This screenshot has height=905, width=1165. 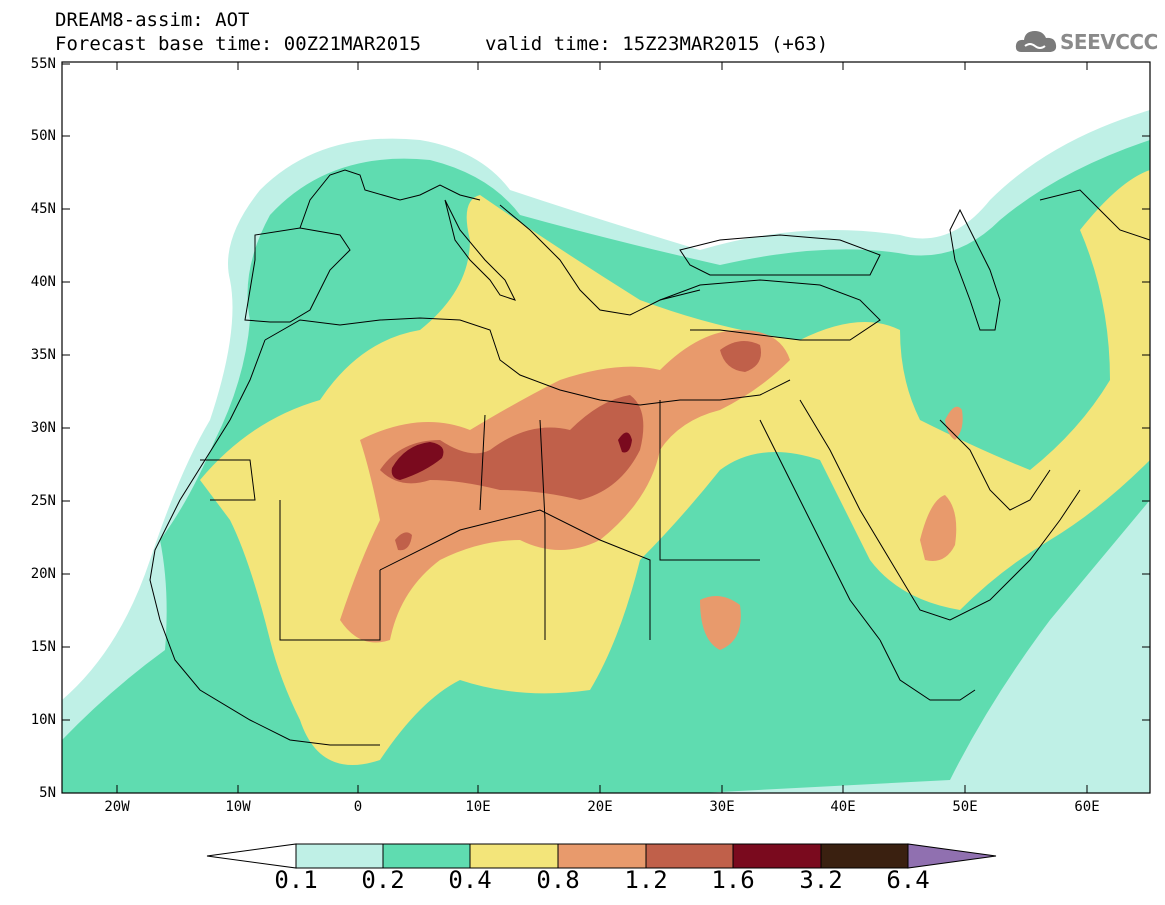 What do you see at coordinates (478, 807) in the screenshot?
I see `lon-label-10e: 10E` at bounding box center [478, 807].